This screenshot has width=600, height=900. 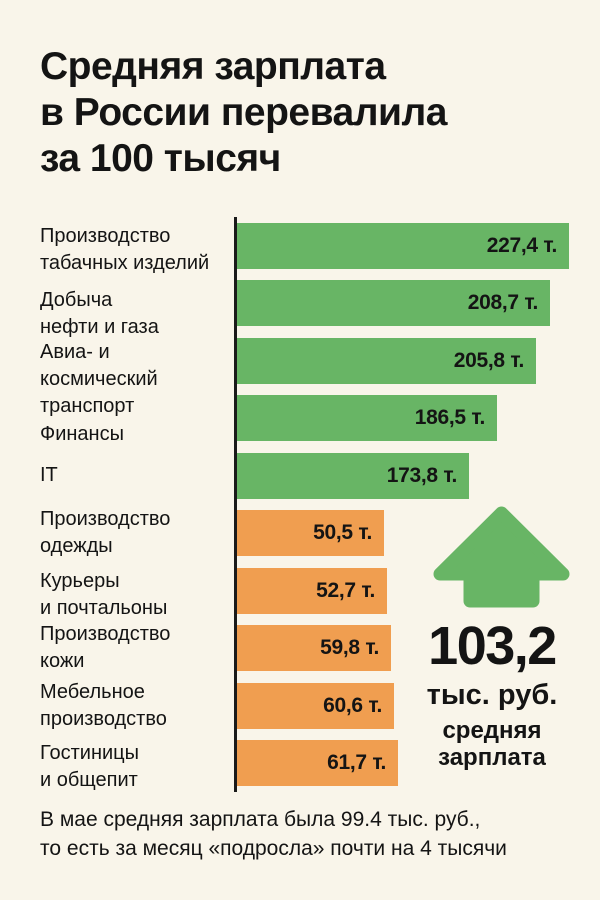 I want to click on category-label: Курьеры и почтальоны, so click(x=104, y=594).